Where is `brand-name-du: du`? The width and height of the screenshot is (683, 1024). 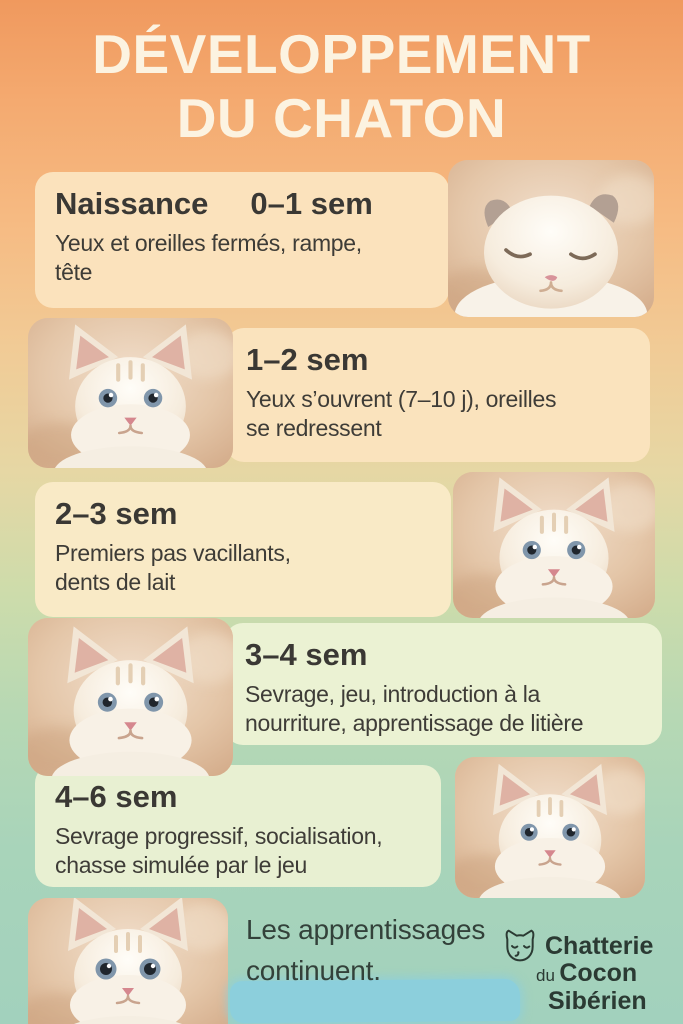 brand-name-du: du is located at coordinates (545, 975).